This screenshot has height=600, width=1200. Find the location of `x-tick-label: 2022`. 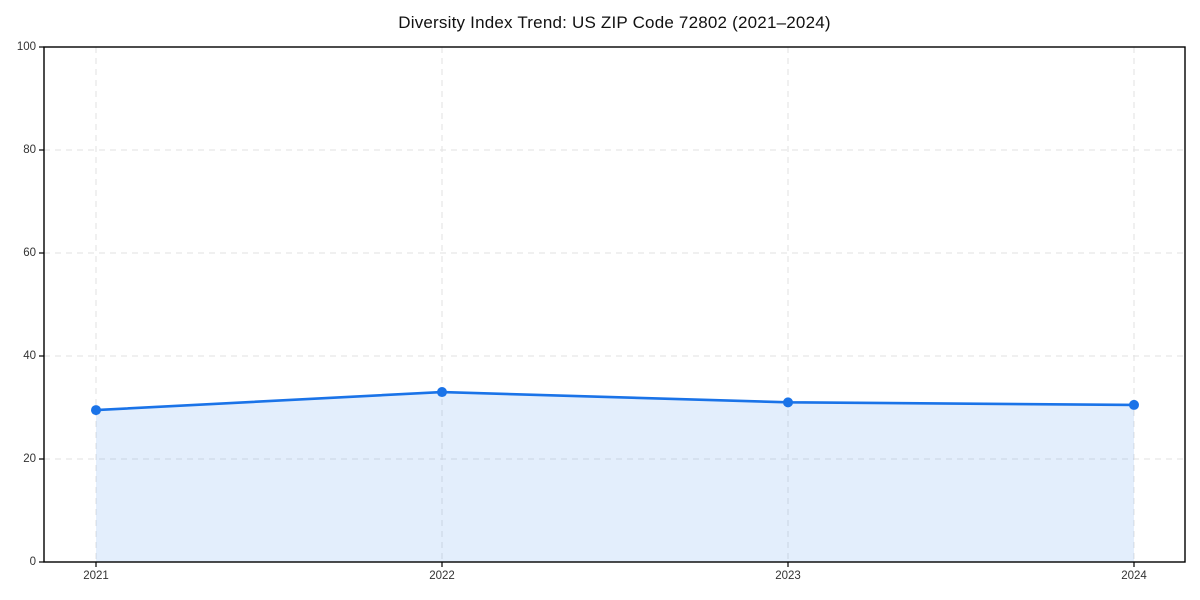

x-tick-label: 2022 is located at coordinates (442, 576).